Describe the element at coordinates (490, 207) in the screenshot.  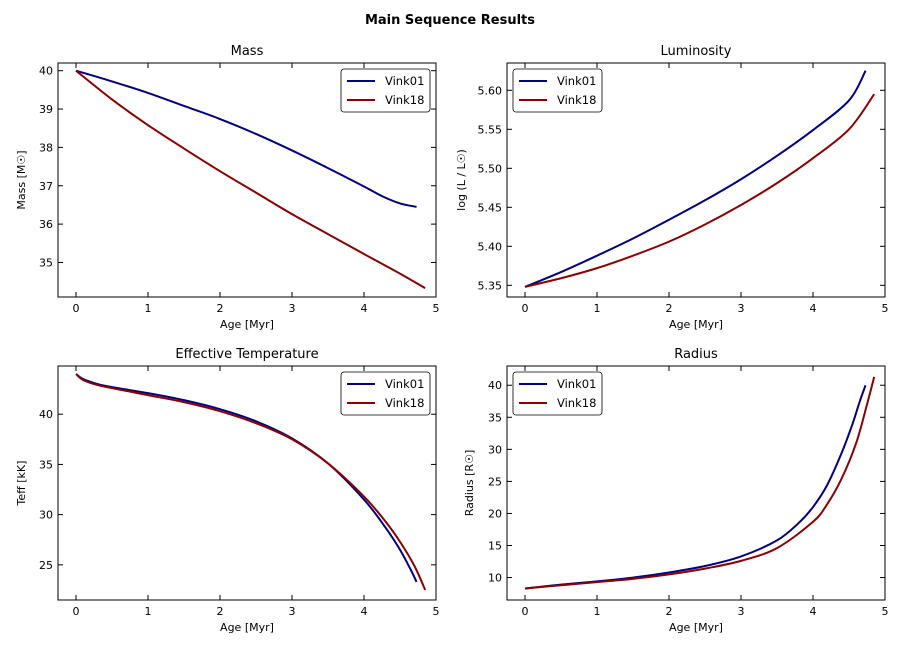
I see `lum-ytick-label: 5.45` at that location.